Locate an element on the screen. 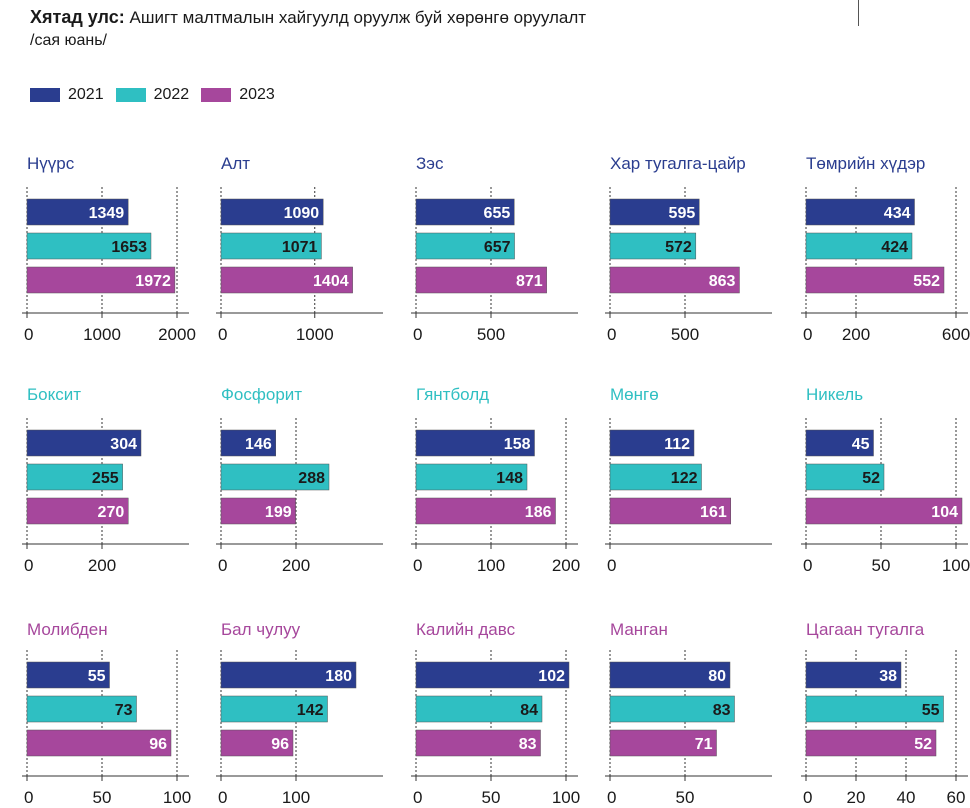 This screenshot has width=970, height=808. panel-title: Хар тугалга-цайр is located at coordinates (678, 163).